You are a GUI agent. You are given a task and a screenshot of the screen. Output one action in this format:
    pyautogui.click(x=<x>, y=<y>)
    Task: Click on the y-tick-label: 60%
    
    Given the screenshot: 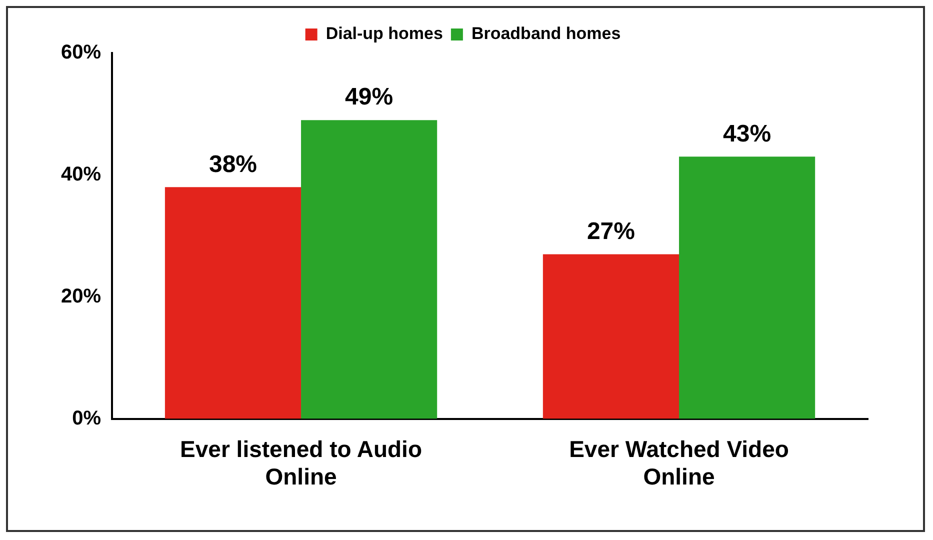 What is the action you would take?
    pyautogui.click(x=81, y=53)
    